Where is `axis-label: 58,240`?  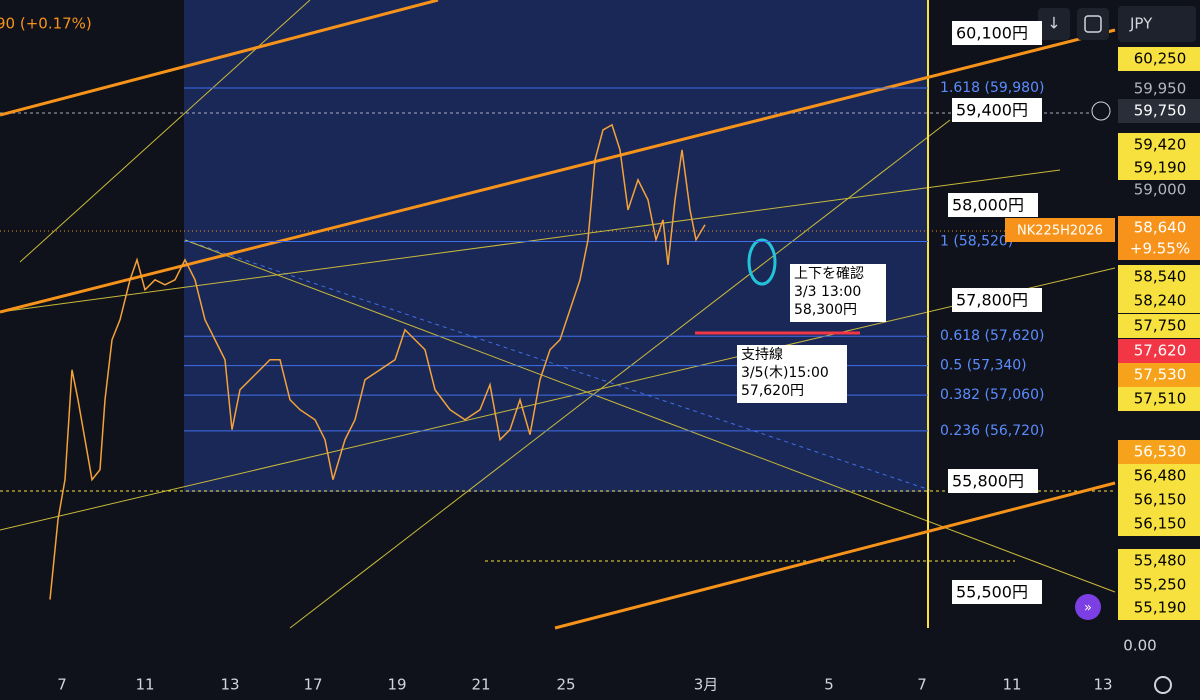
axis-label: 58,240 is located at coordinates (1160, 301).